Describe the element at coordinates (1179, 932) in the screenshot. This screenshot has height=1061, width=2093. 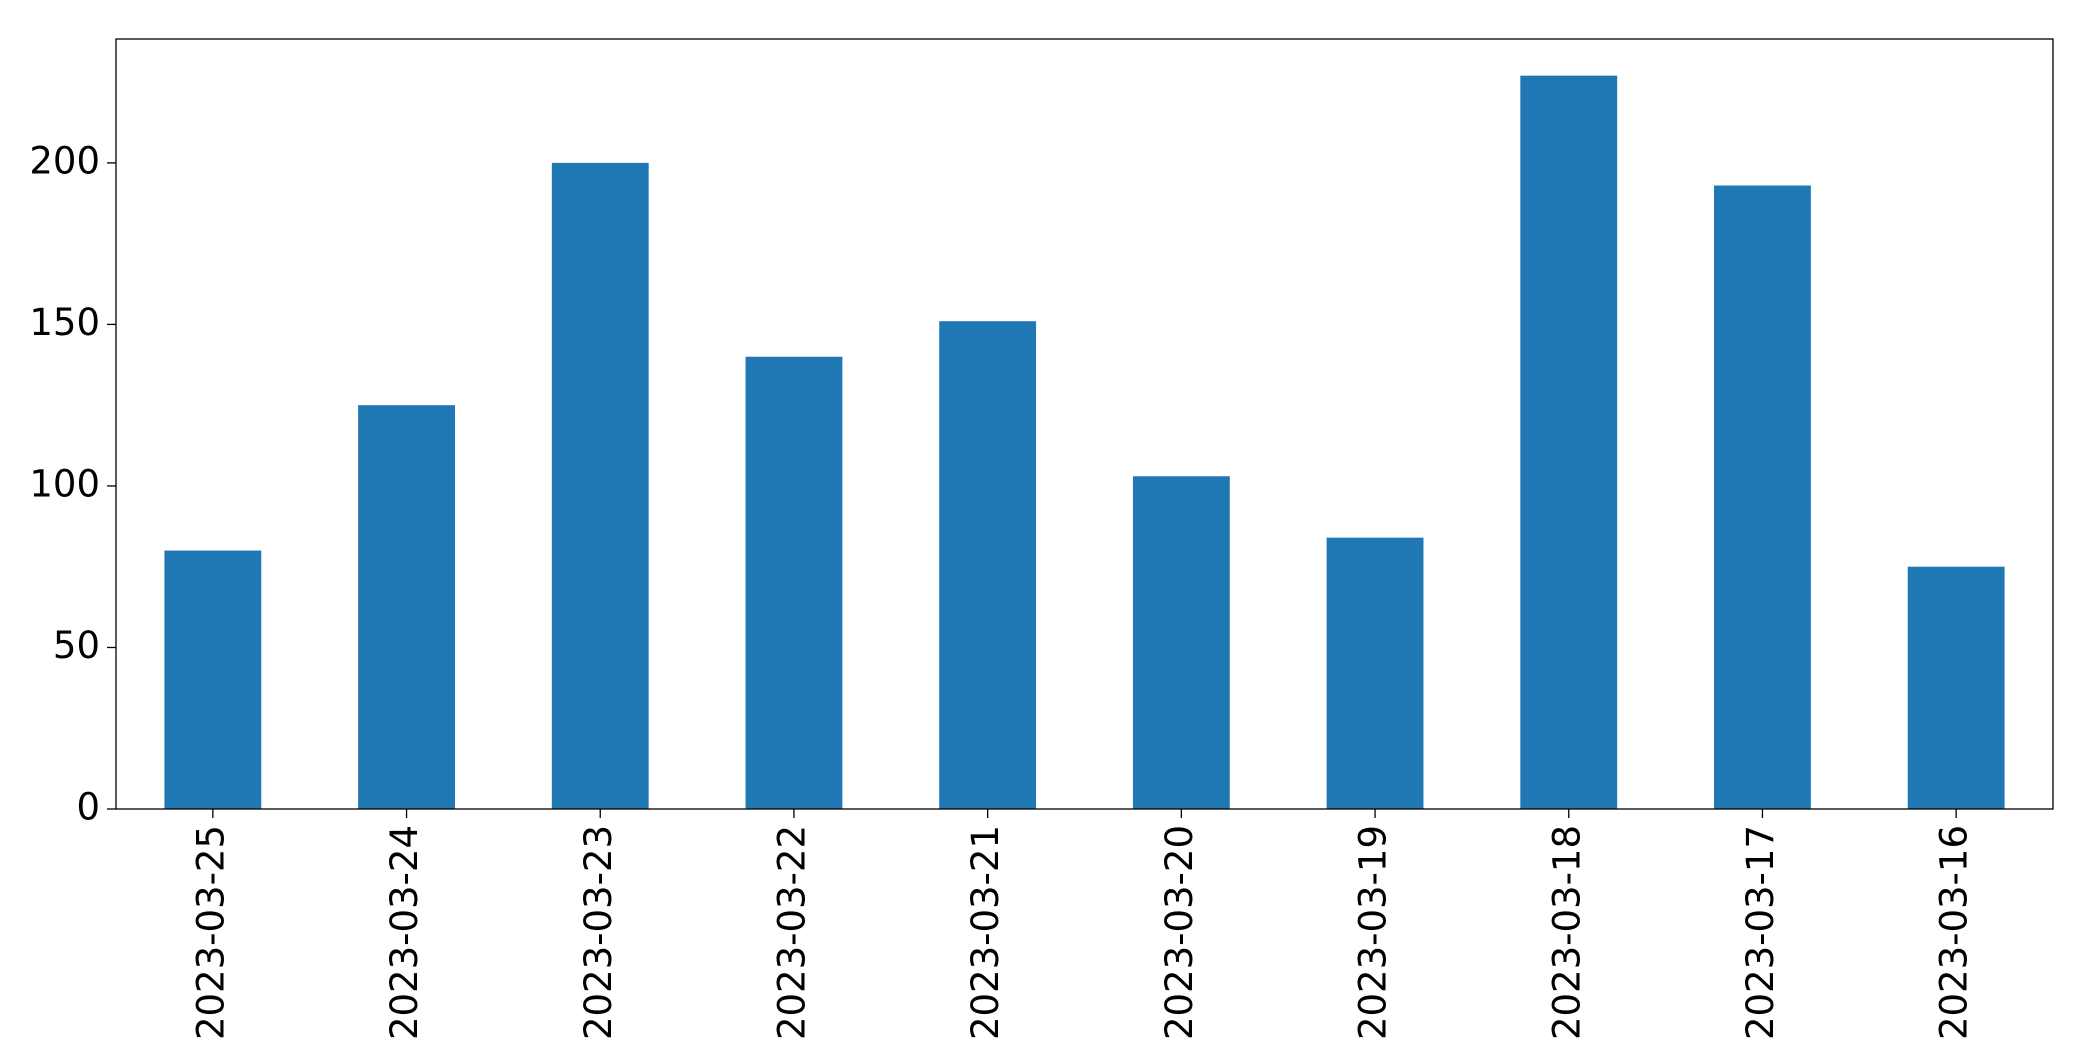
I see `x-tick-label: 2023-03-20` at that location.